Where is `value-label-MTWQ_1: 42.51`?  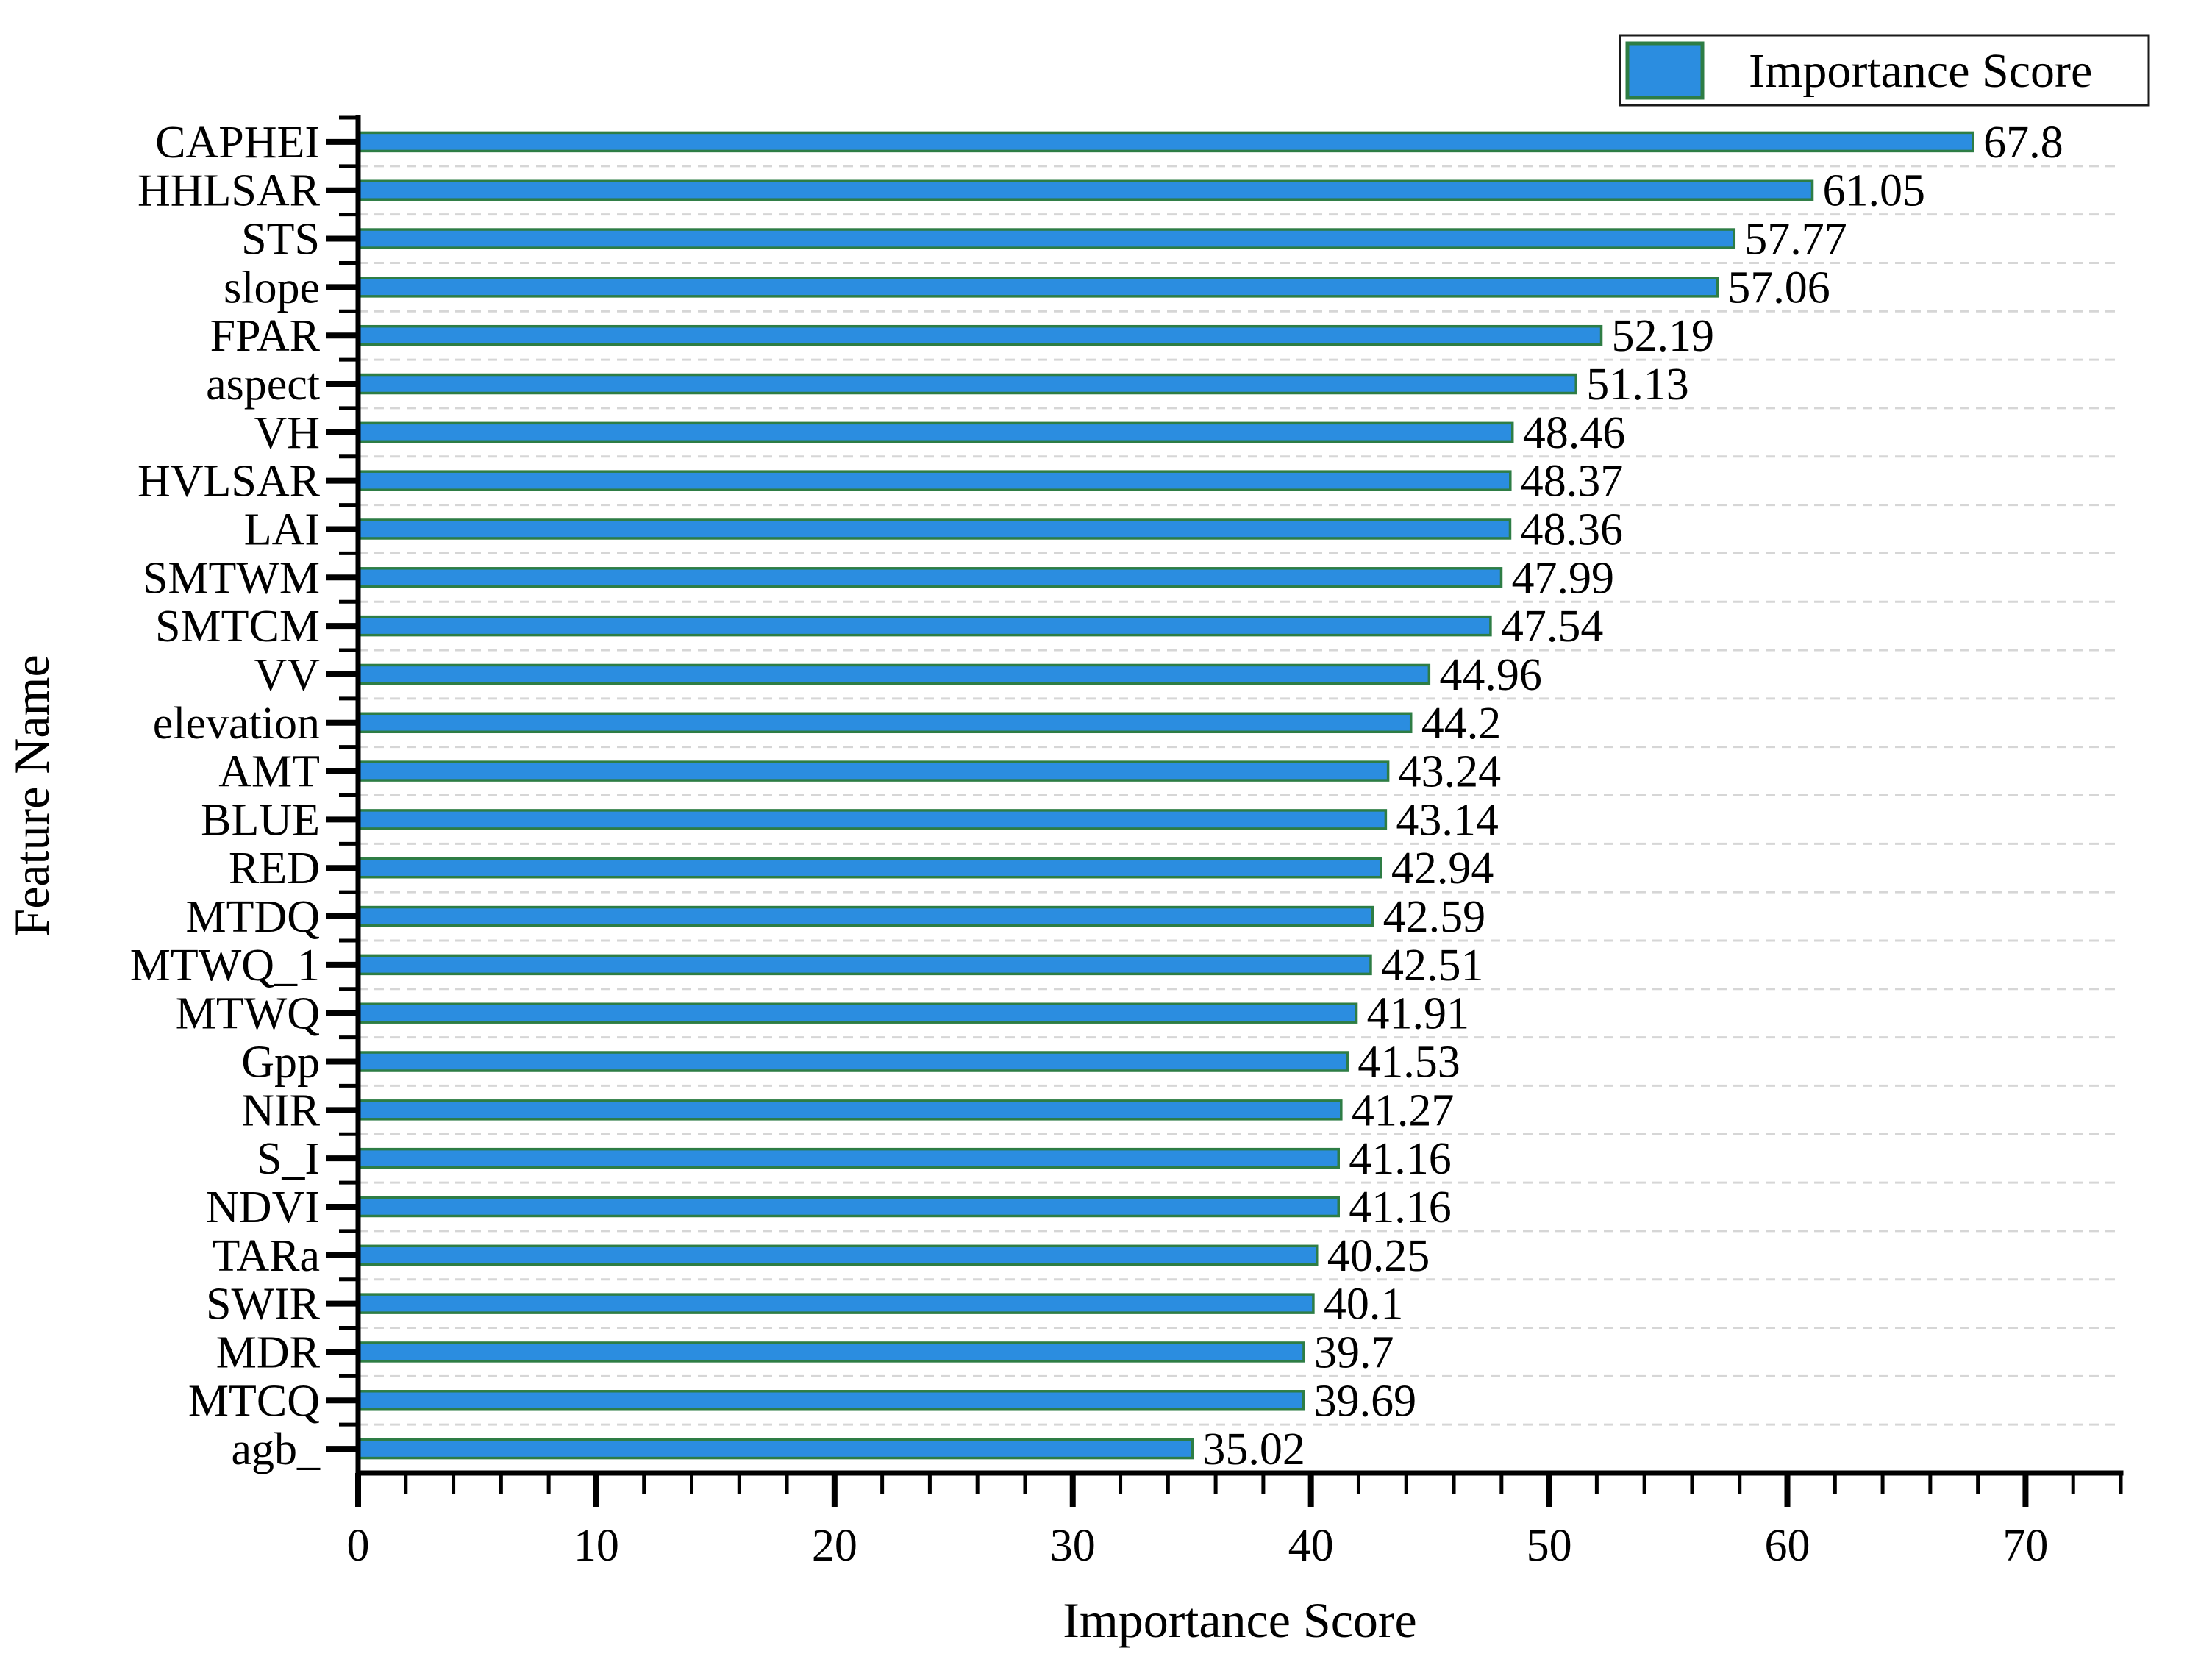 value-label-MTWQ_1: 42.51 is located at coordinates (1432, 966).